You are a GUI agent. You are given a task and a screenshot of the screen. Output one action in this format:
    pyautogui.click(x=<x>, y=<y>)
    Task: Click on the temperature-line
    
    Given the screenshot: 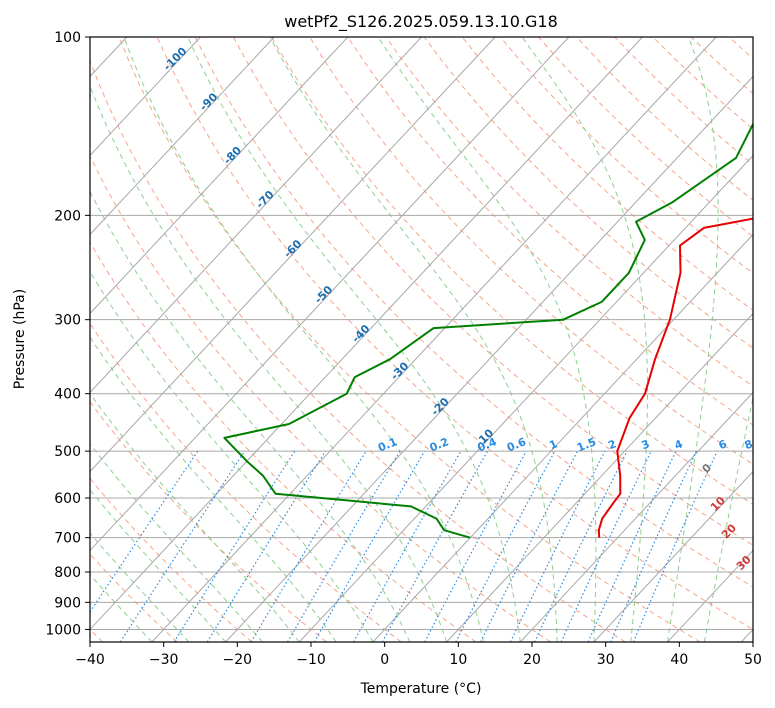 What is the action you would take?
    pyautogui.click(x=675, y=377)
    